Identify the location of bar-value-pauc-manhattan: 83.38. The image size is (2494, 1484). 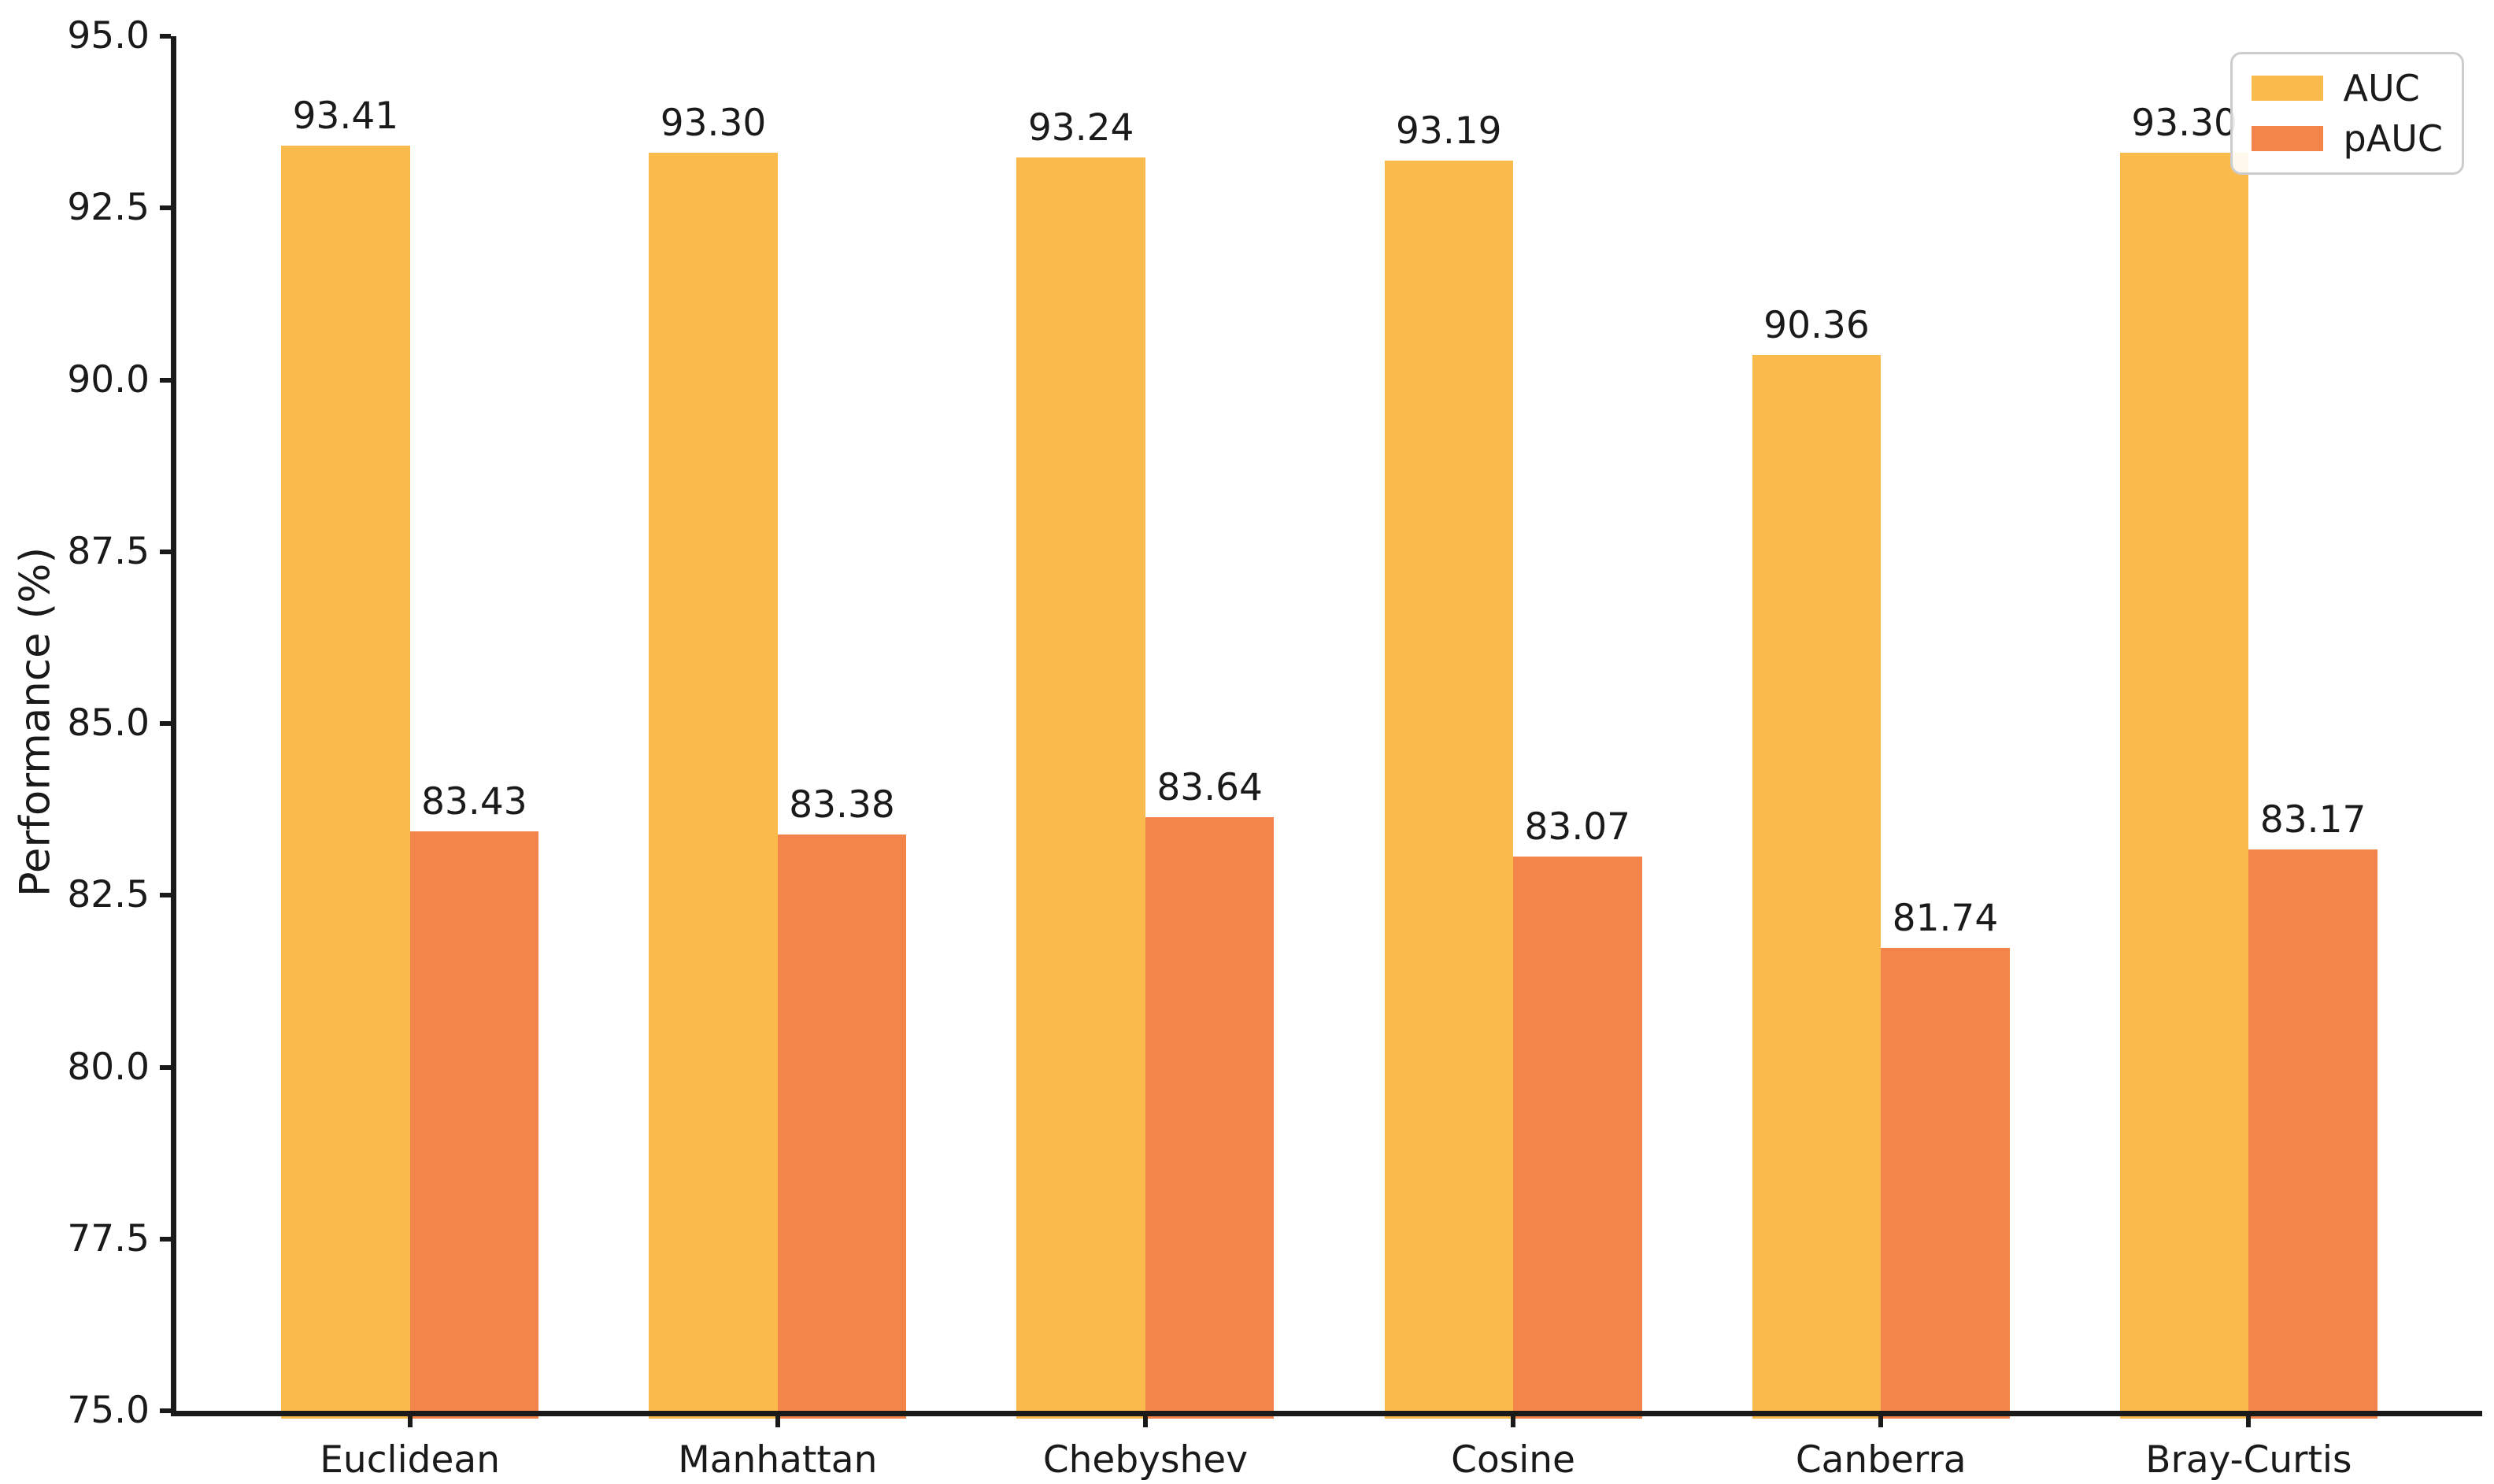
(842, 805).